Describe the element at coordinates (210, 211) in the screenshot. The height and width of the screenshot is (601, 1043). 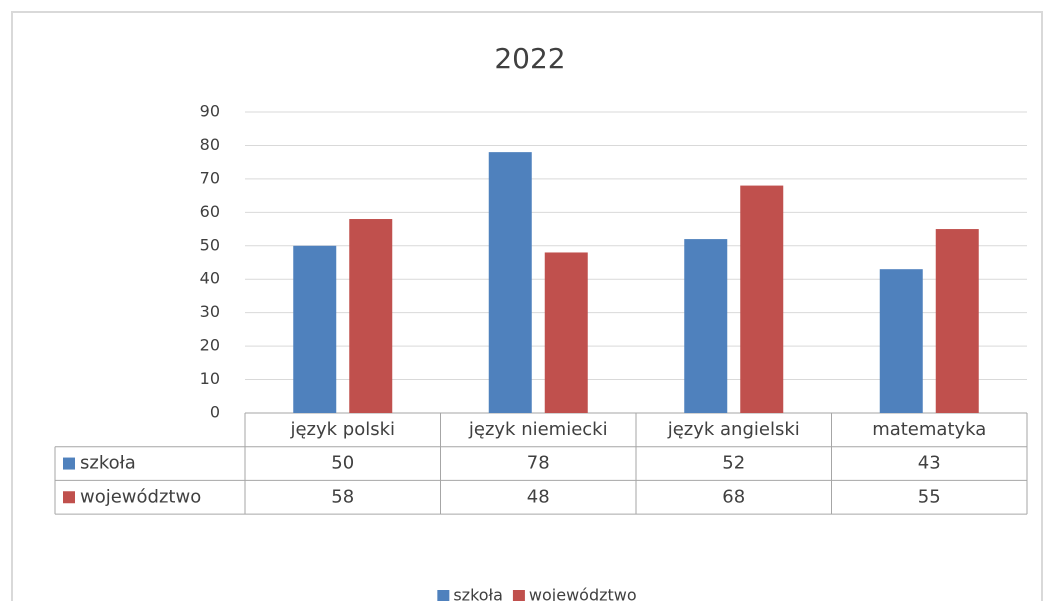
I see `y-tick-label: 60` at that location.